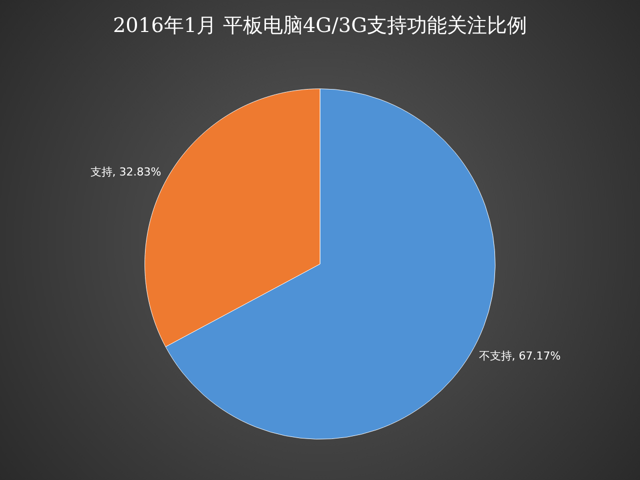 The width and height of the screenshot is (640, 480). What do you see at coordinates (320, 25) in the screenshot?
I see `chart-title: 2016年1月 平板电脑4G/3G支持功能关注比例` at bounding box center [320, 25].